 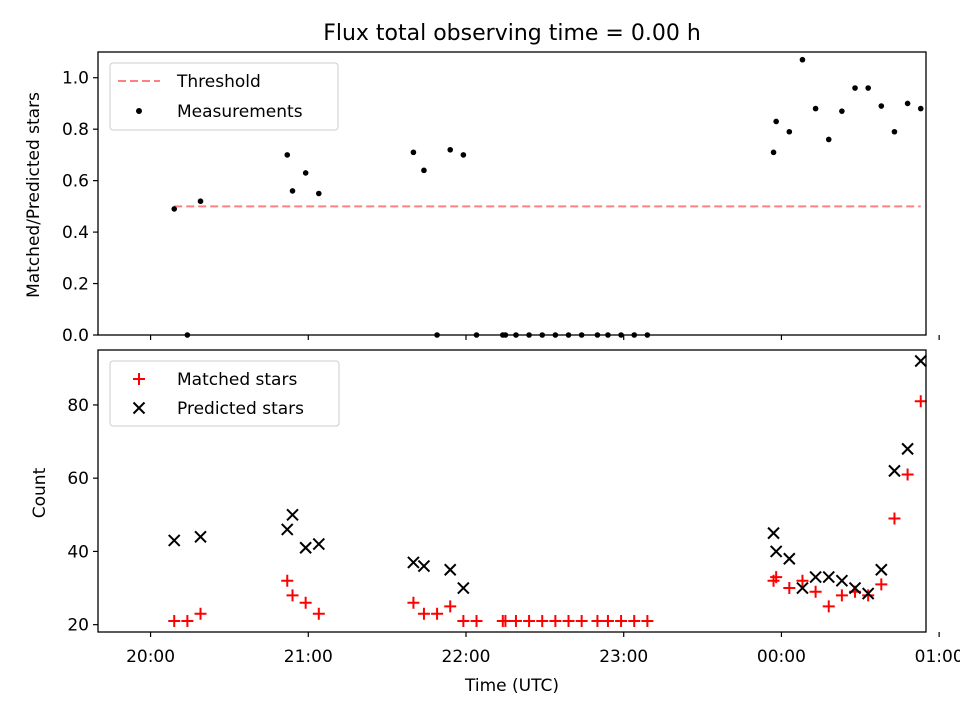 I want to click on legend-measurements-label: Measurements, so click(x=240, y=112).